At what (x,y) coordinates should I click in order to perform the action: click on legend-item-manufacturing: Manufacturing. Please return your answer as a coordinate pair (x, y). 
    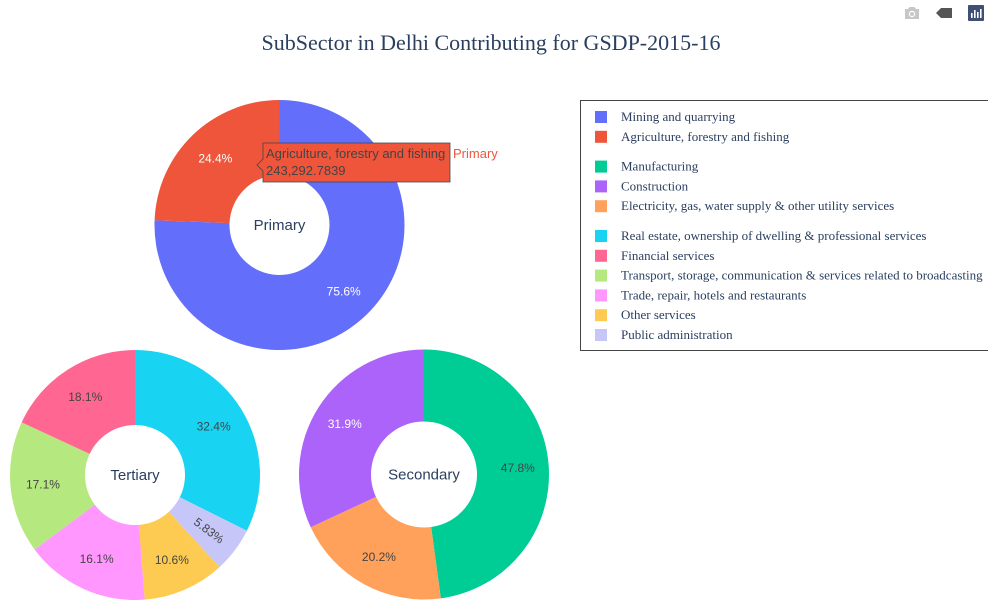
    Looking at the image, I should click on (647, 166).